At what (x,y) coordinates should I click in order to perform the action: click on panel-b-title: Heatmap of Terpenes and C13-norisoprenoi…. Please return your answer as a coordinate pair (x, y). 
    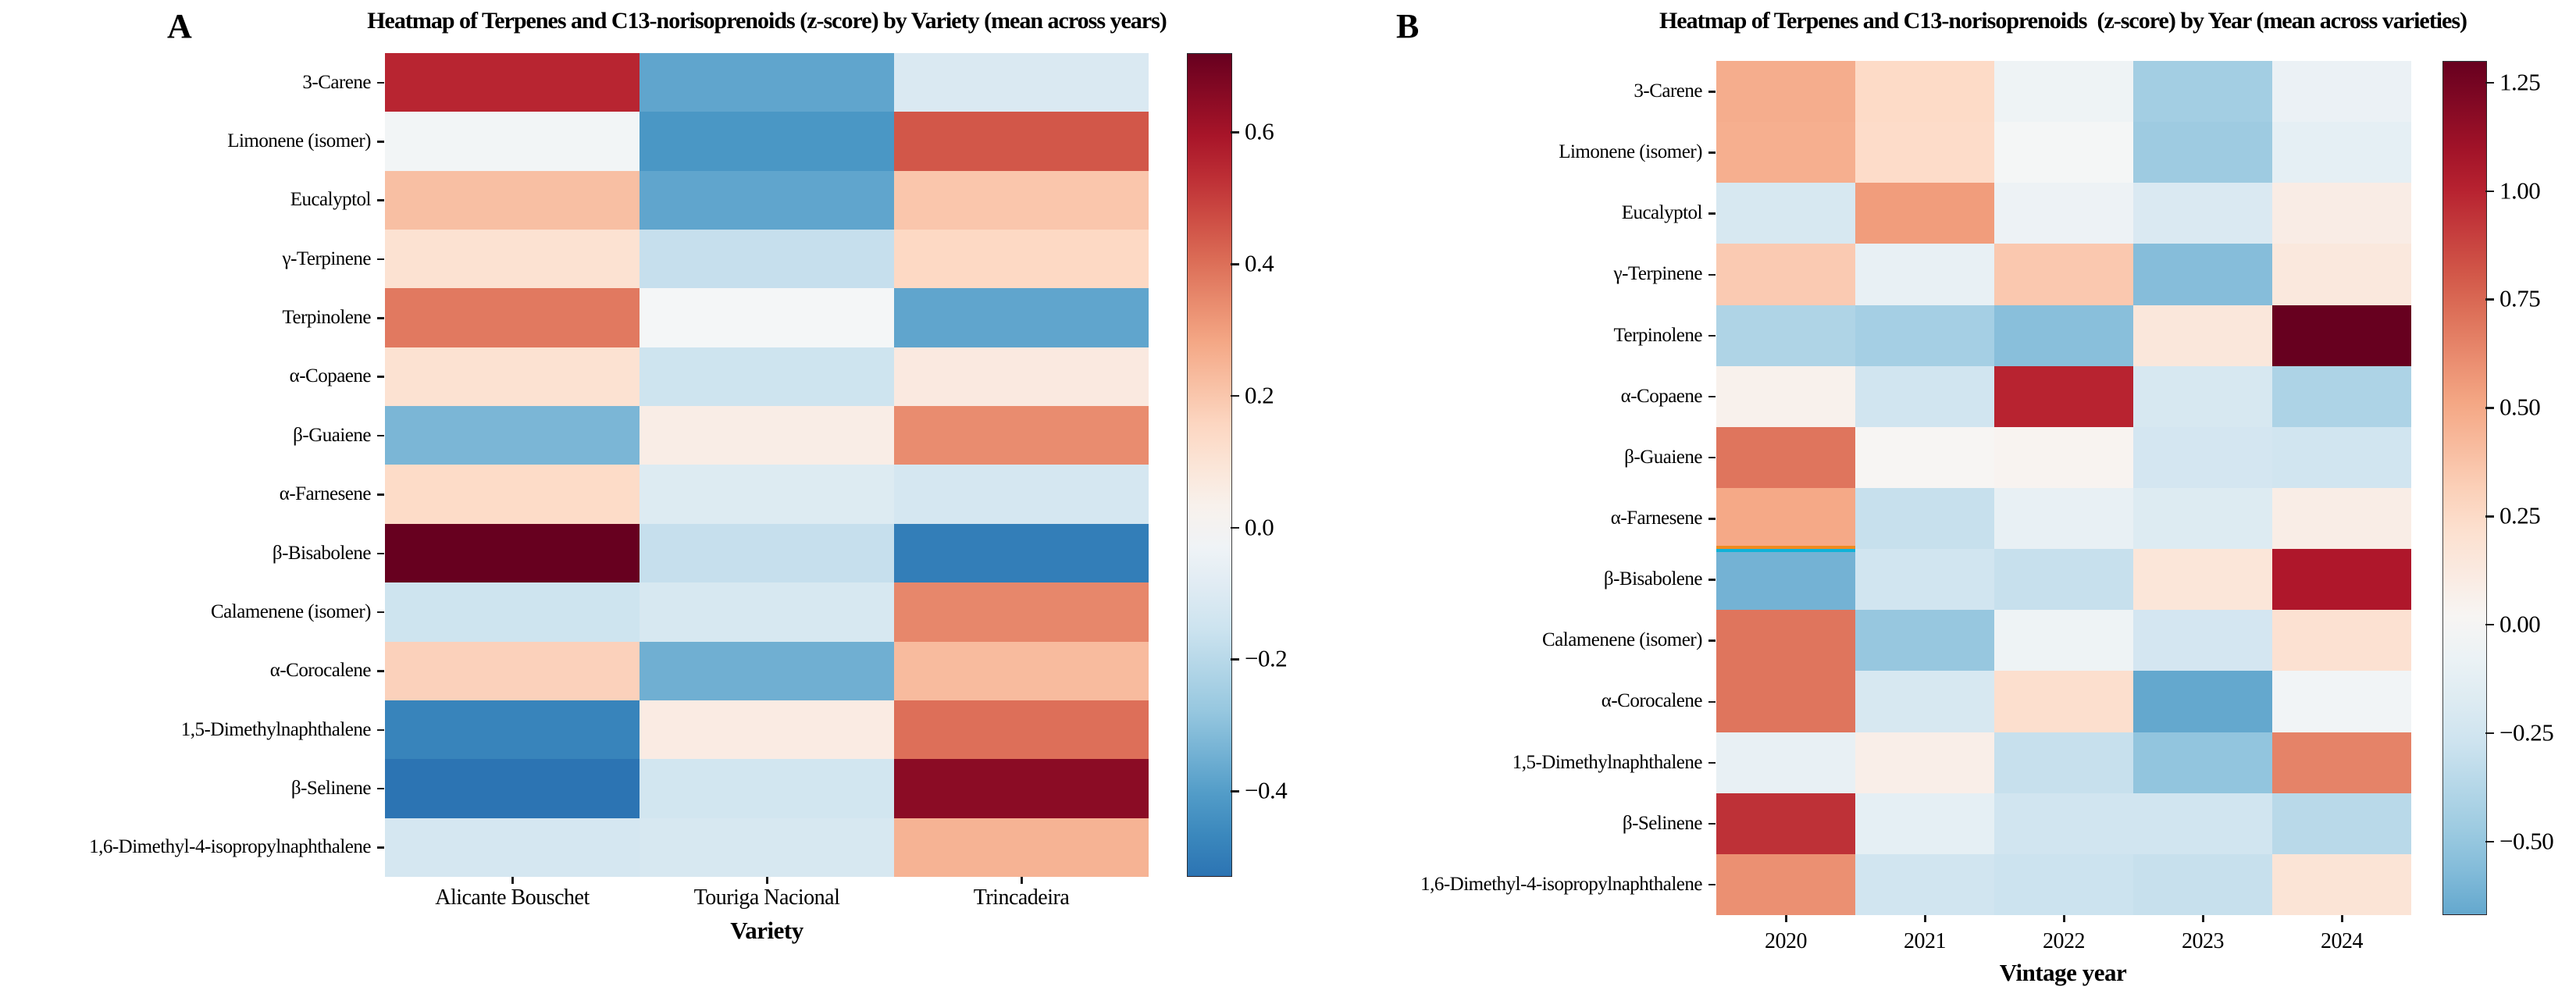
    Looking at the image, I should click on (2063, 21).